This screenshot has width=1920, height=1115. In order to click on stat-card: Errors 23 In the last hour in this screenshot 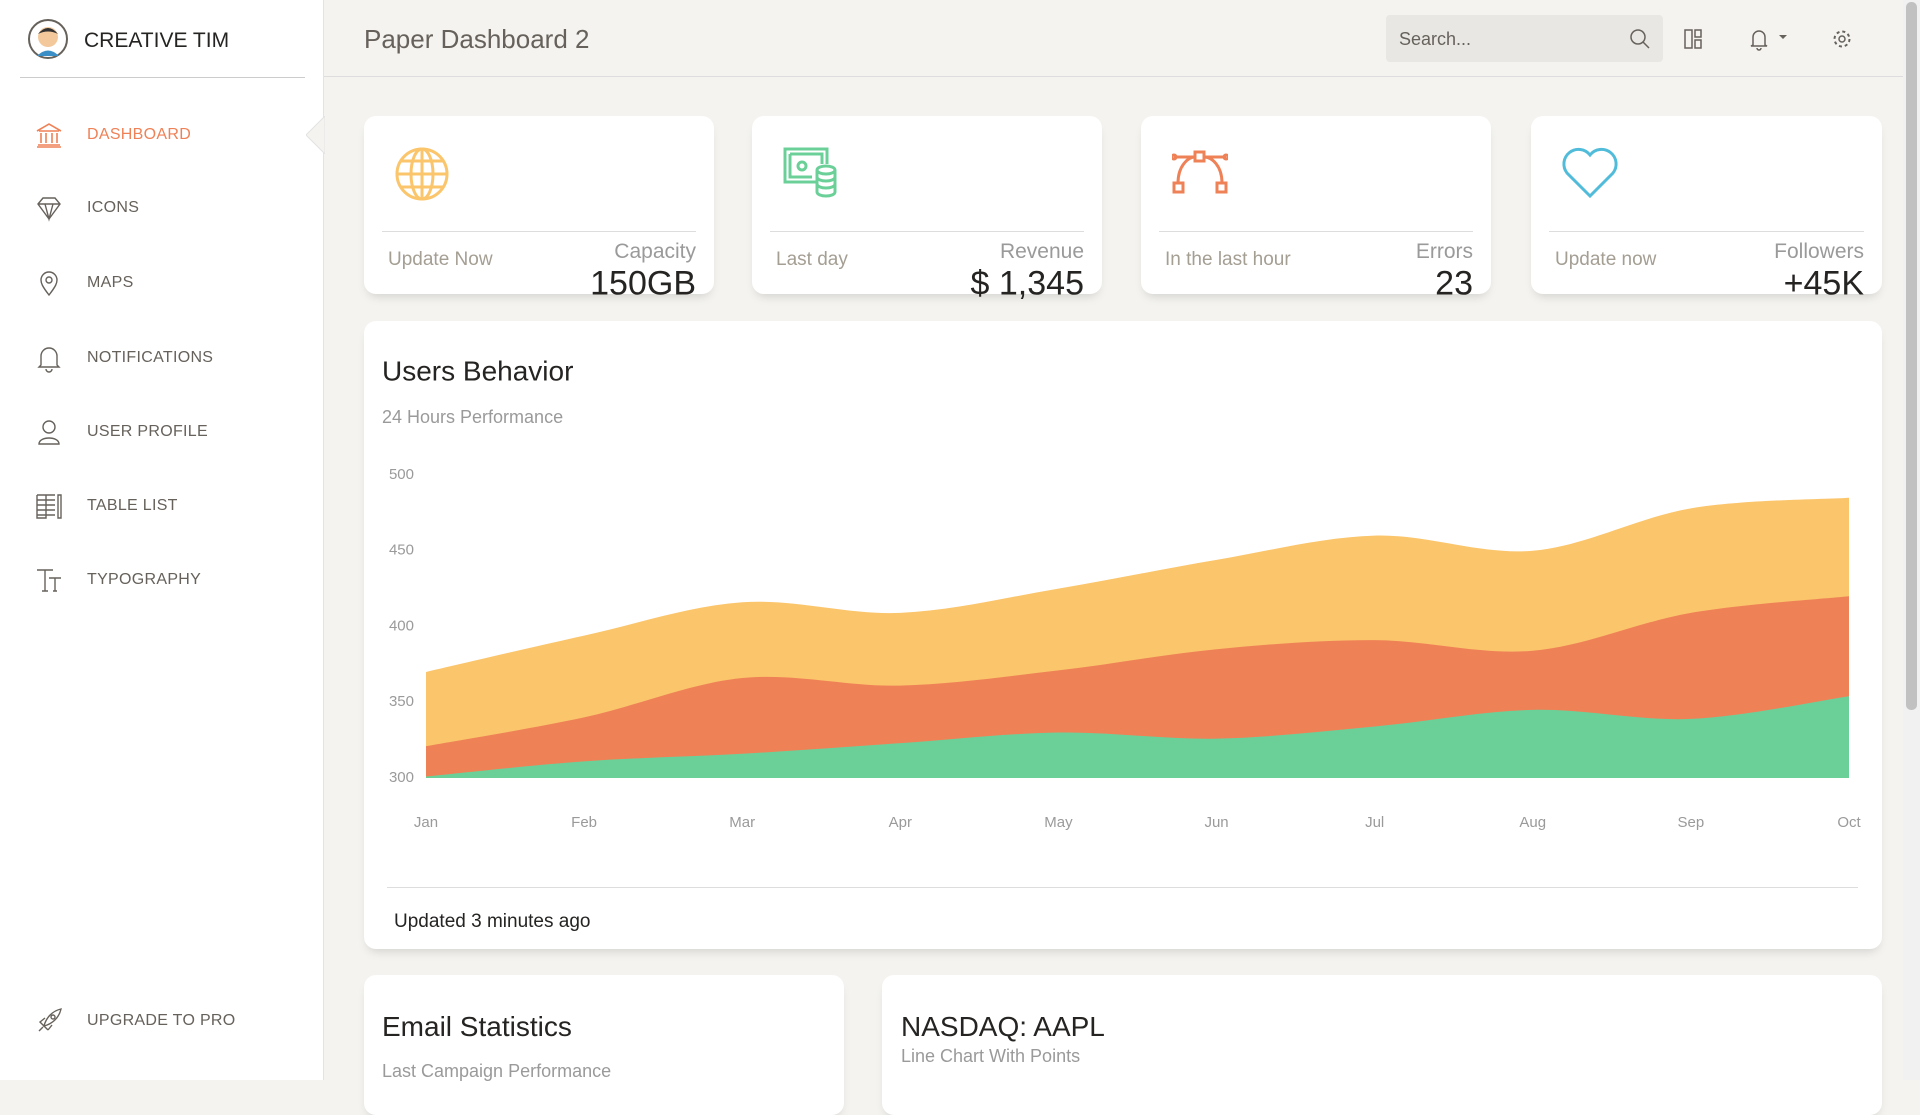, I will do `click(1316, 209)`.